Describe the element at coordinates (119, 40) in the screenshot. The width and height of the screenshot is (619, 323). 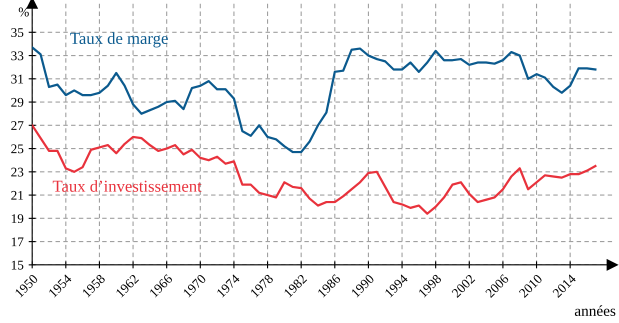
I see `series-label: Taux de marge` at that location.